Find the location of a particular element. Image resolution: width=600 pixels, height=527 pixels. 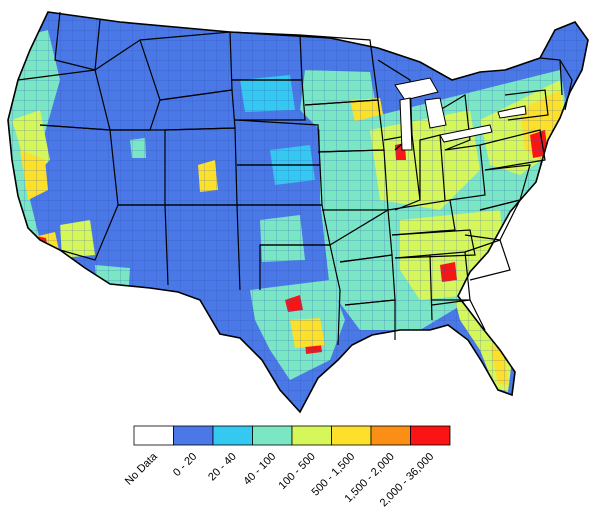

lake-erie is located at coordinates (466, 133).